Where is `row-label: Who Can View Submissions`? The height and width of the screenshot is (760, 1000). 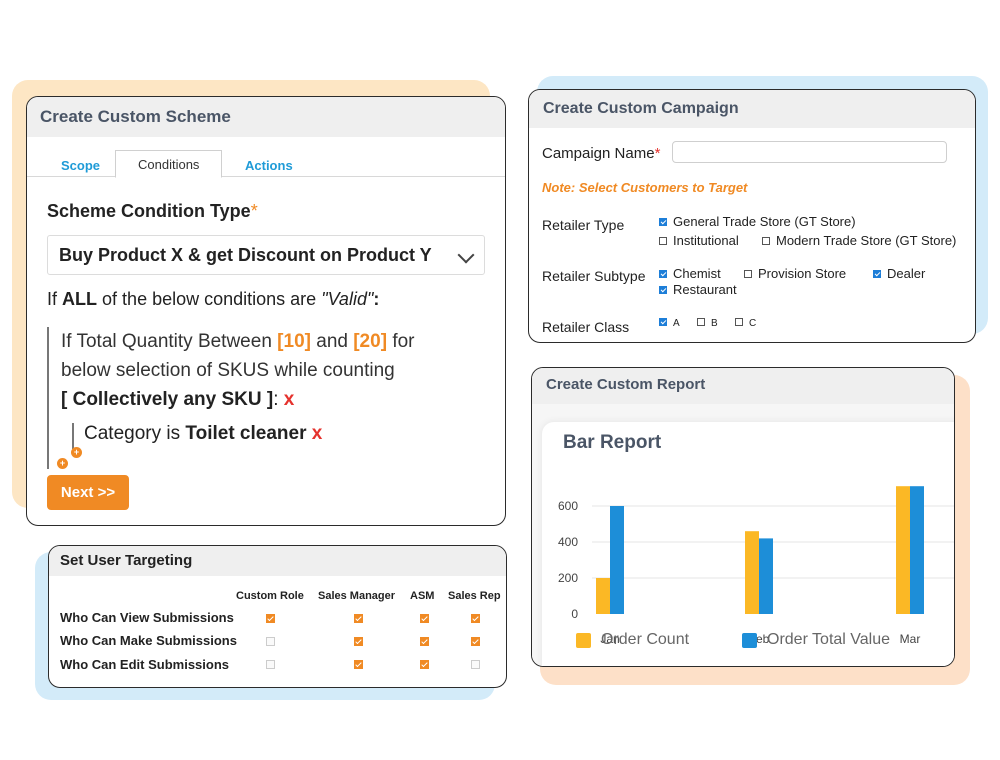
row-label: Who Can View Submissions is located at coordinates (147, 617).